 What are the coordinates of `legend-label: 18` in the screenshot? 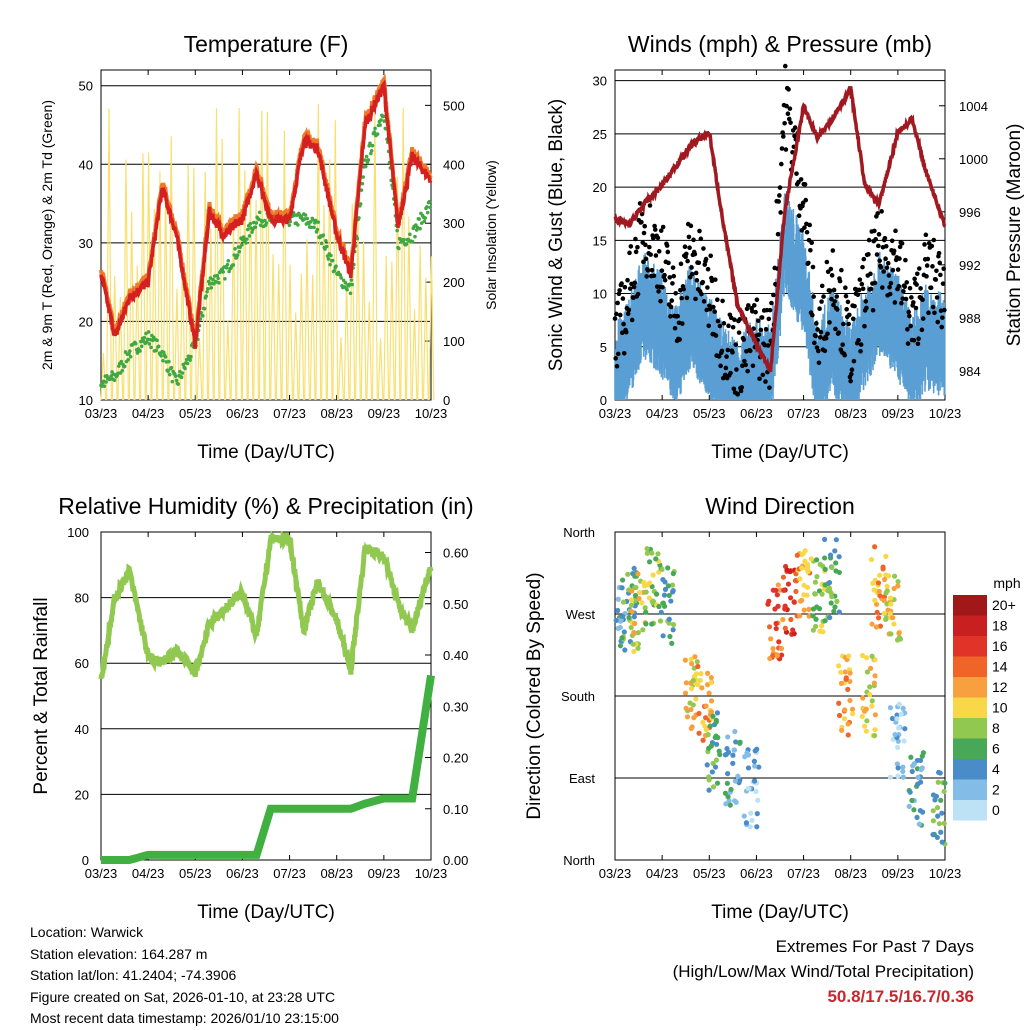 It's located at (1000, 626).